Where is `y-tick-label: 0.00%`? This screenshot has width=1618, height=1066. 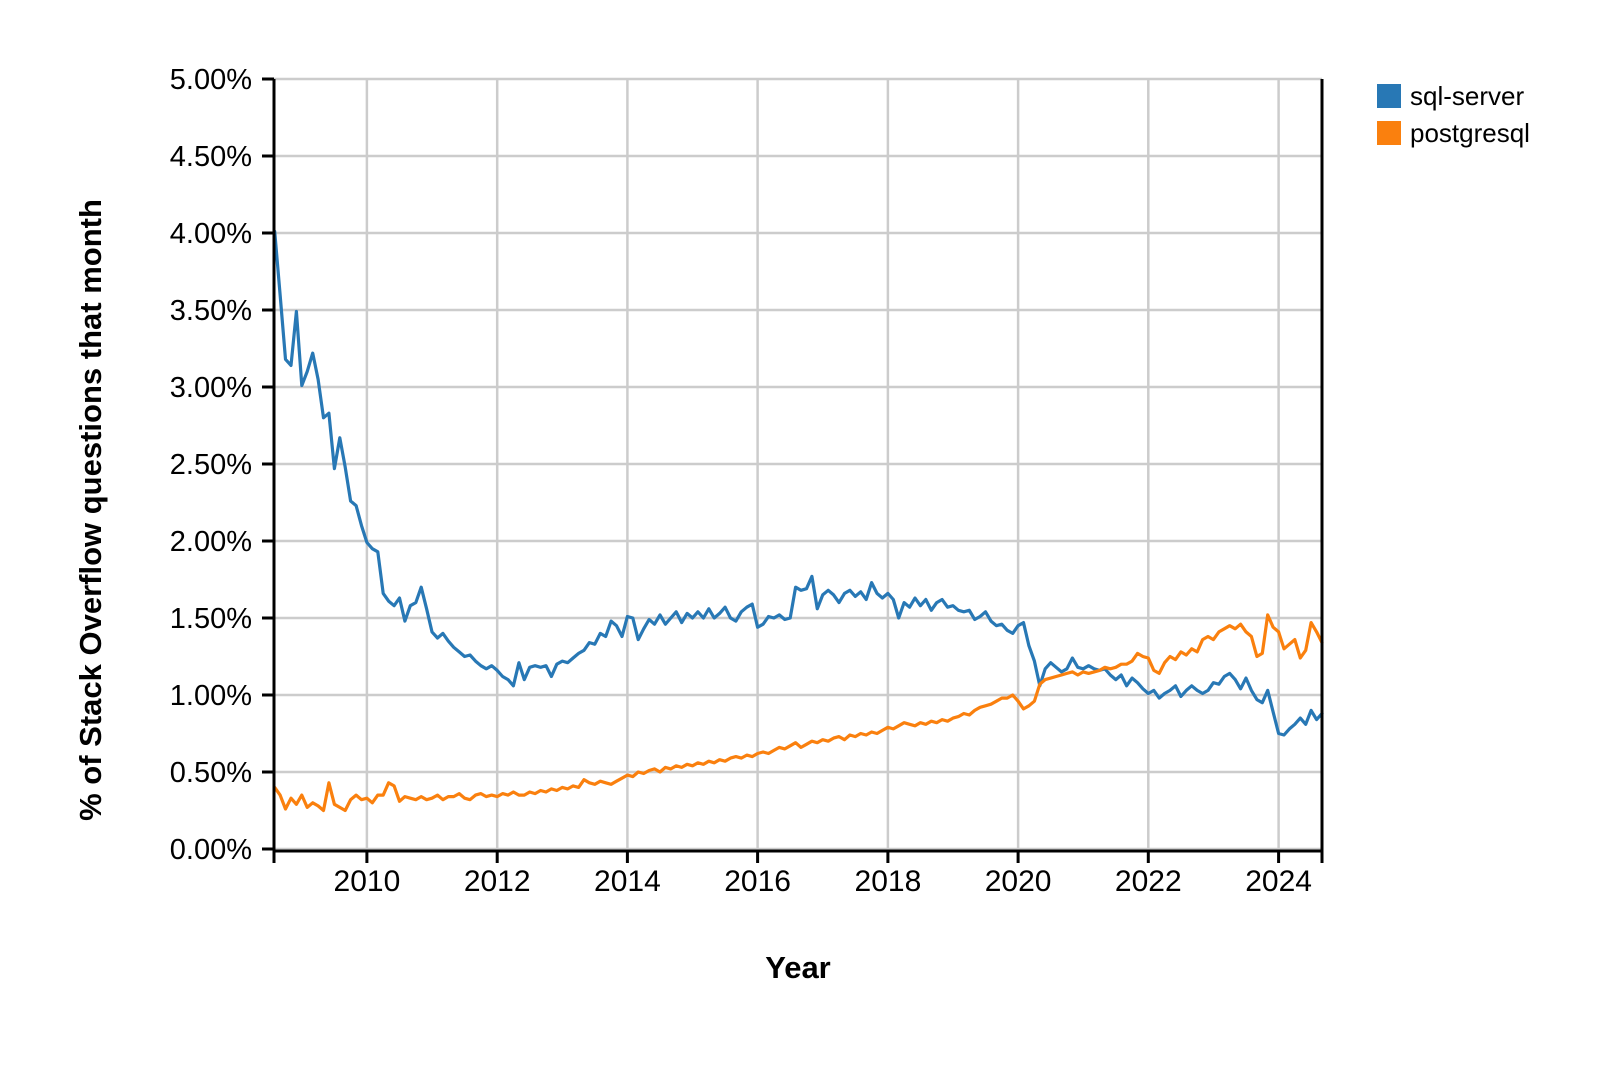
y-tick-label: 0.00% is located at coordinates (211, 850).